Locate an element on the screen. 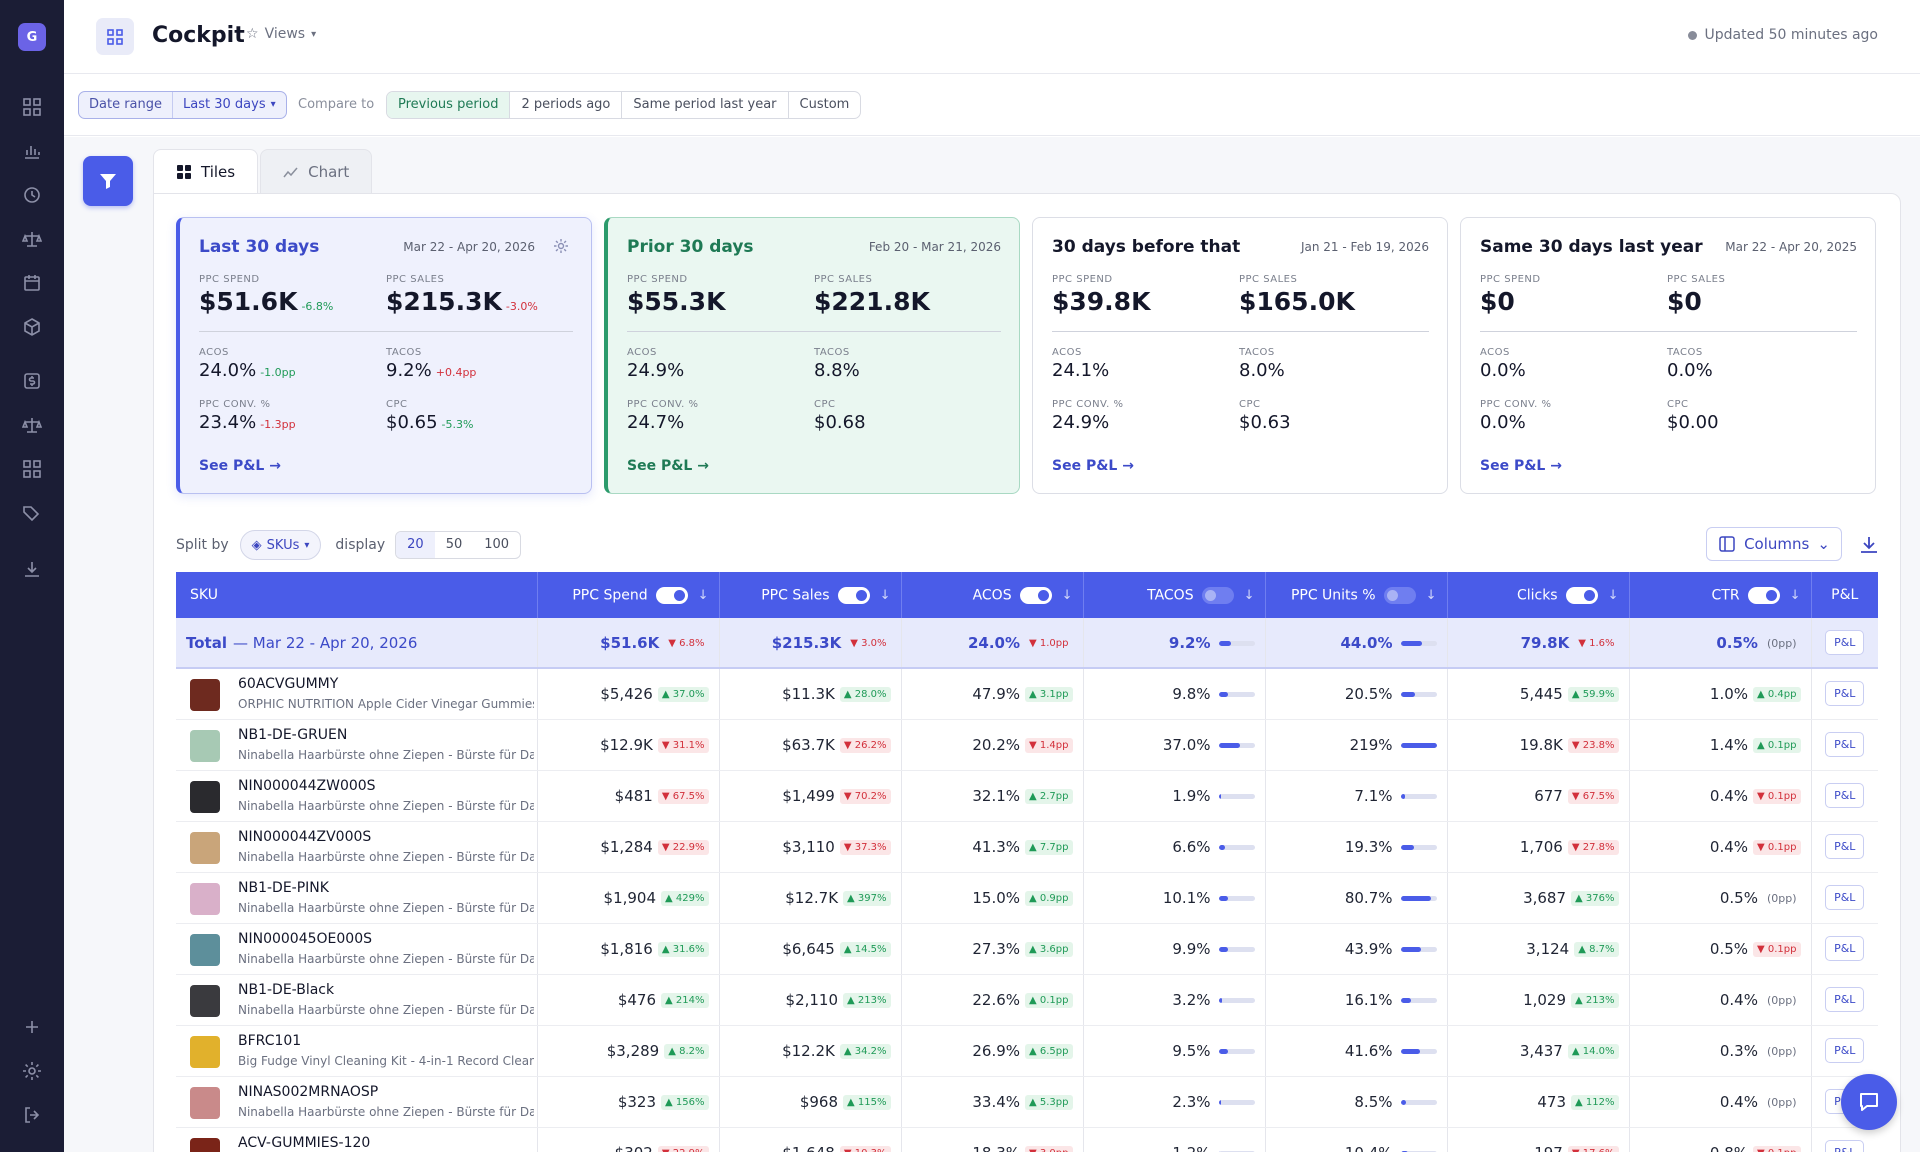 The width and height of the screenshot is (1920, 1152). compare-option-previous-period: Previous period is located at coordinates (449, 105).